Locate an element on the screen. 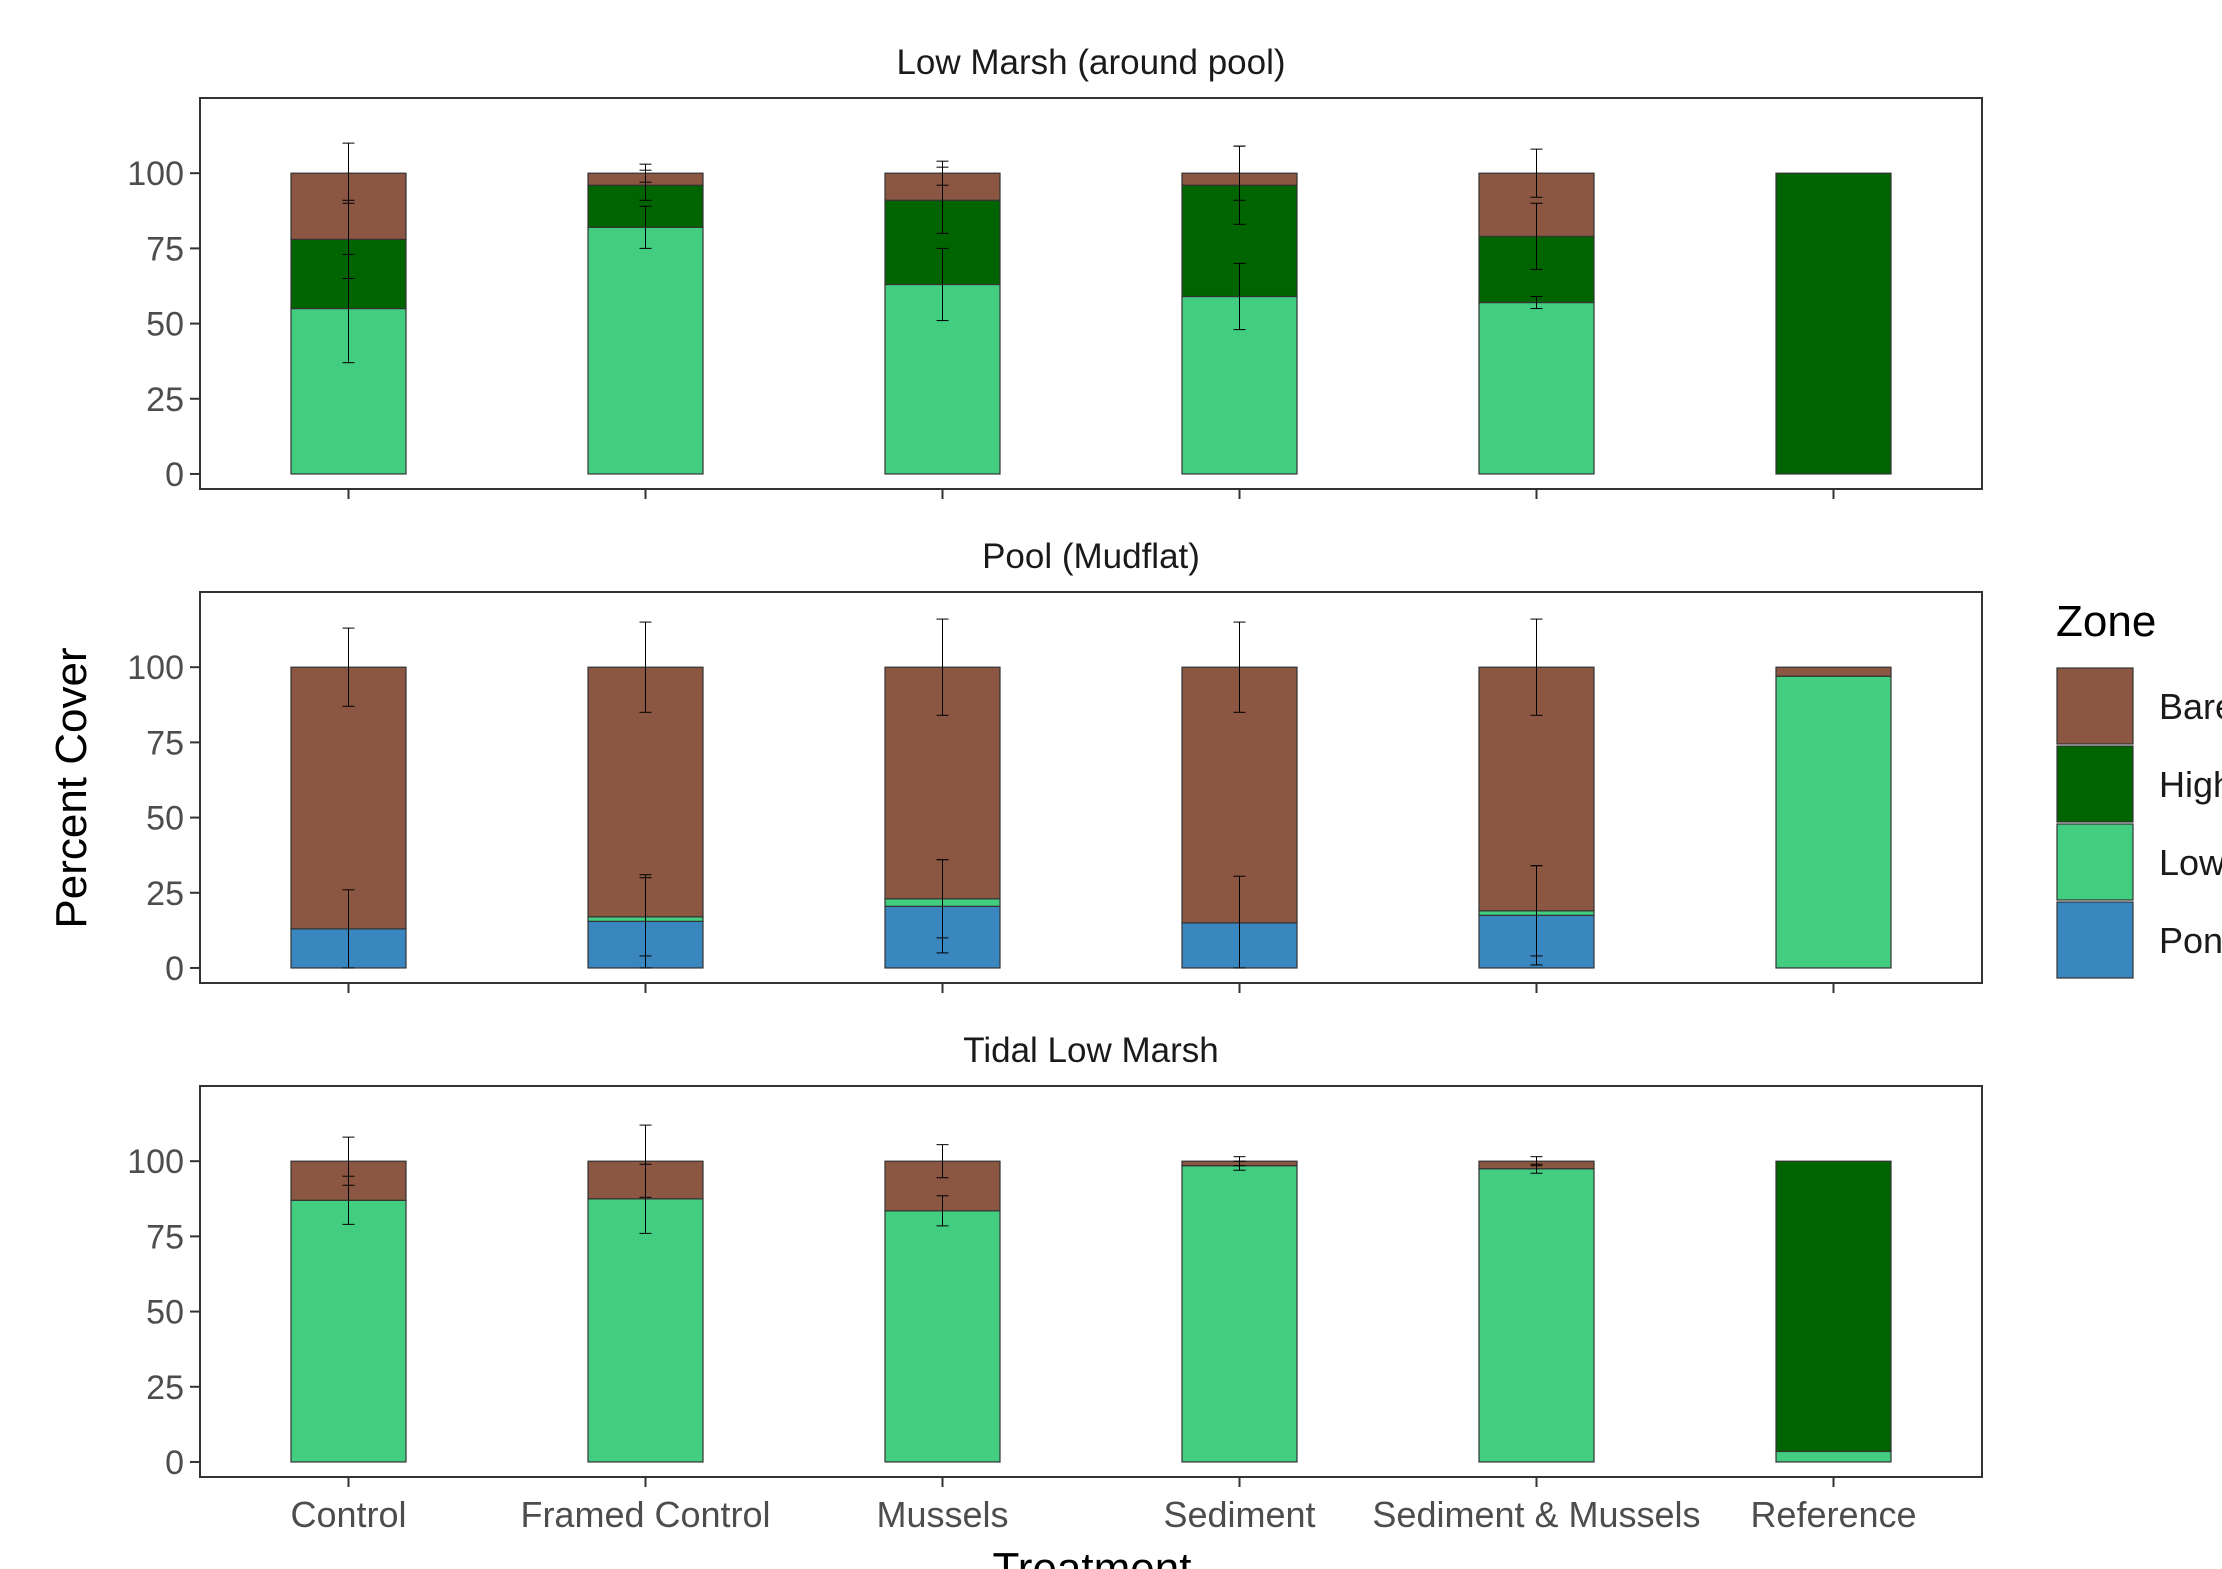 The width and height of the screenshot is (2222, 1569). x-axis-title: Treatment is located at coordinates (1092, 1556).